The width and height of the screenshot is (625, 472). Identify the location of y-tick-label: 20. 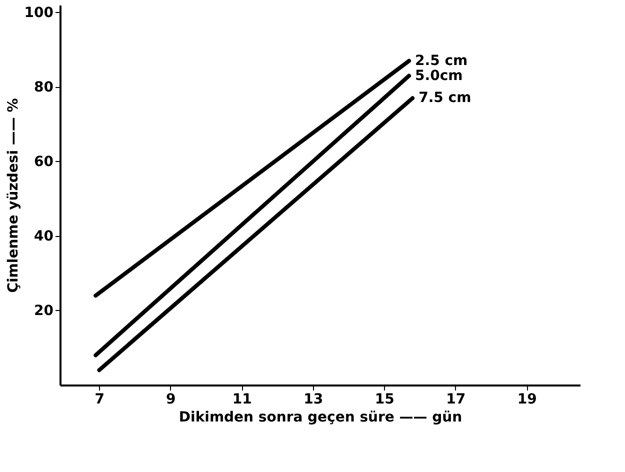
(44, 310).